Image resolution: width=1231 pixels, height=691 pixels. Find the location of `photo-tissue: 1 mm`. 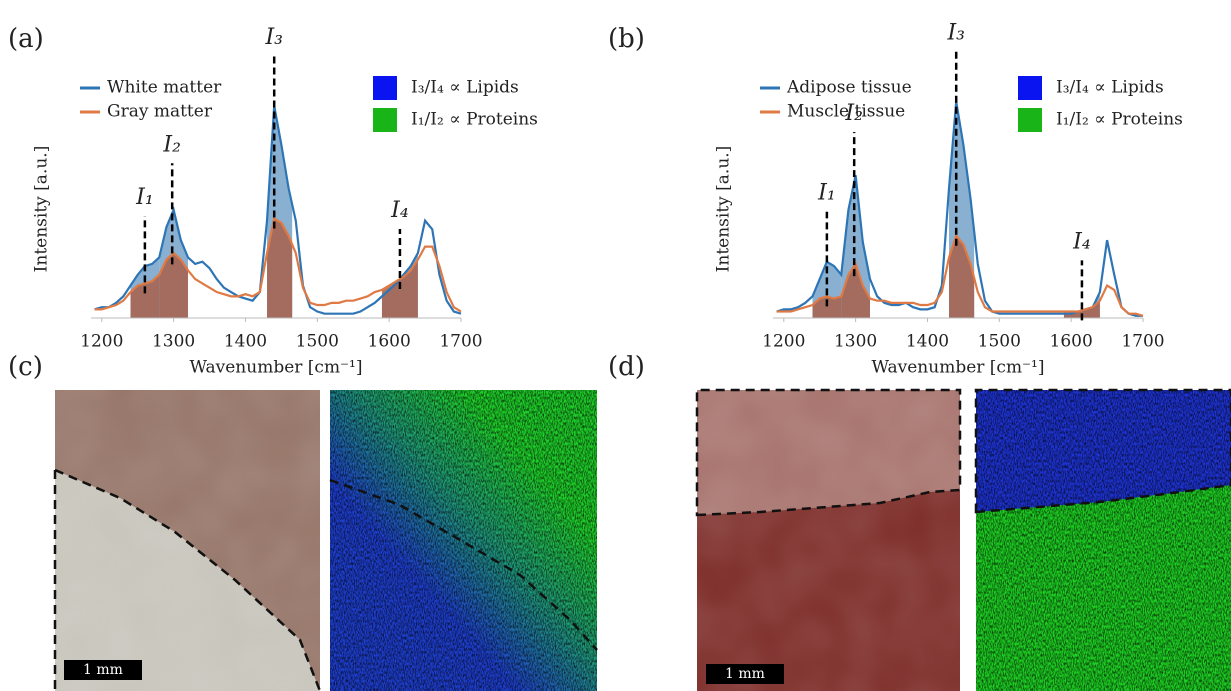

photo-tissue: 1 mm is located at coordinates (828, 539).